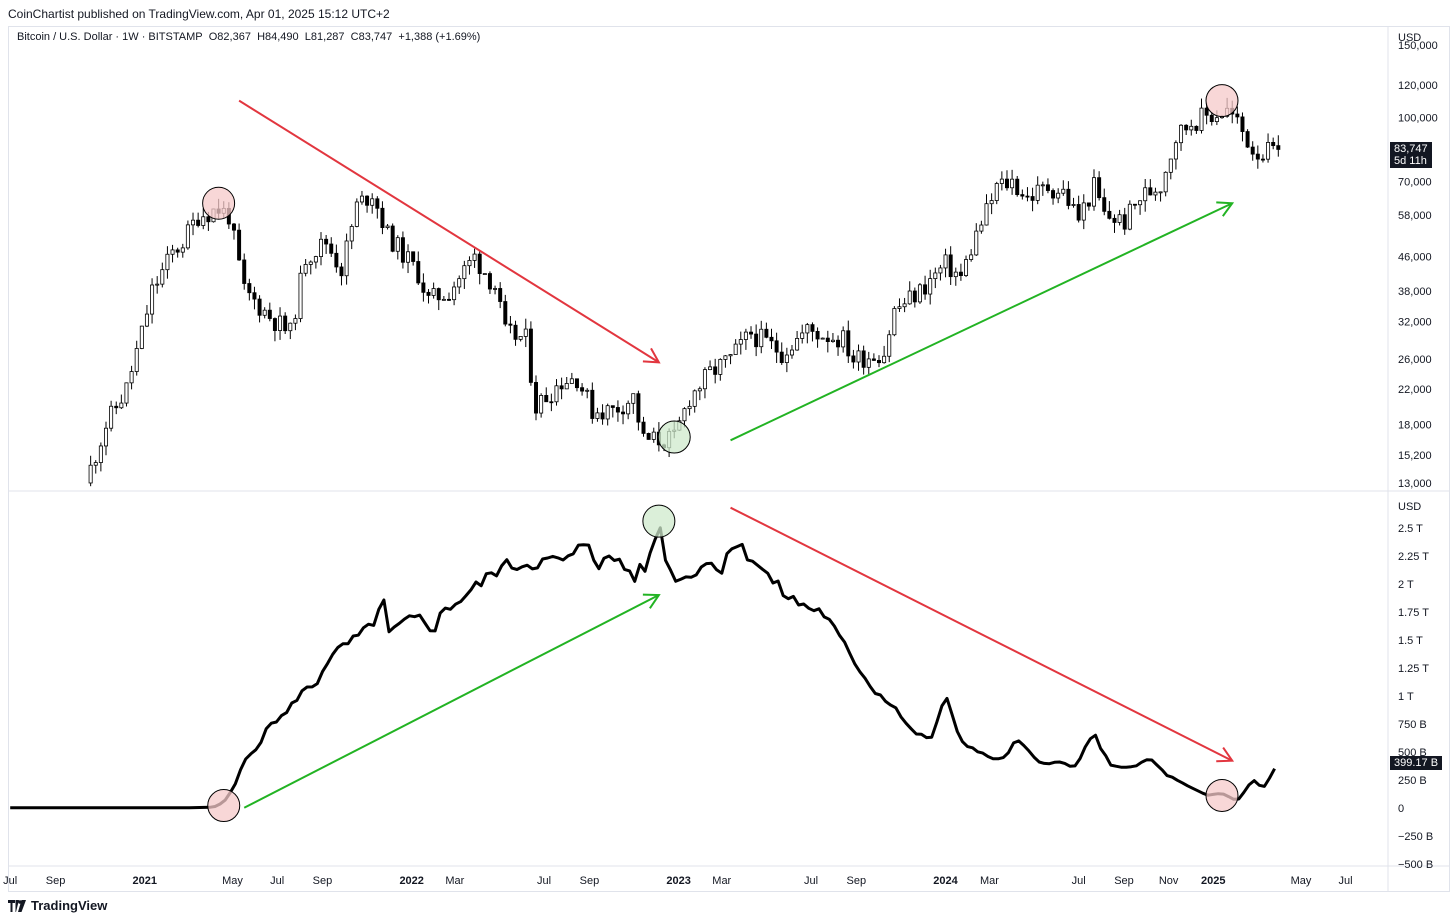 The image size is (1456, 921). Describe the element at coordinates (1416, 763) in the screenshot. I see `last-value-badge: 399.17 B` at that location.